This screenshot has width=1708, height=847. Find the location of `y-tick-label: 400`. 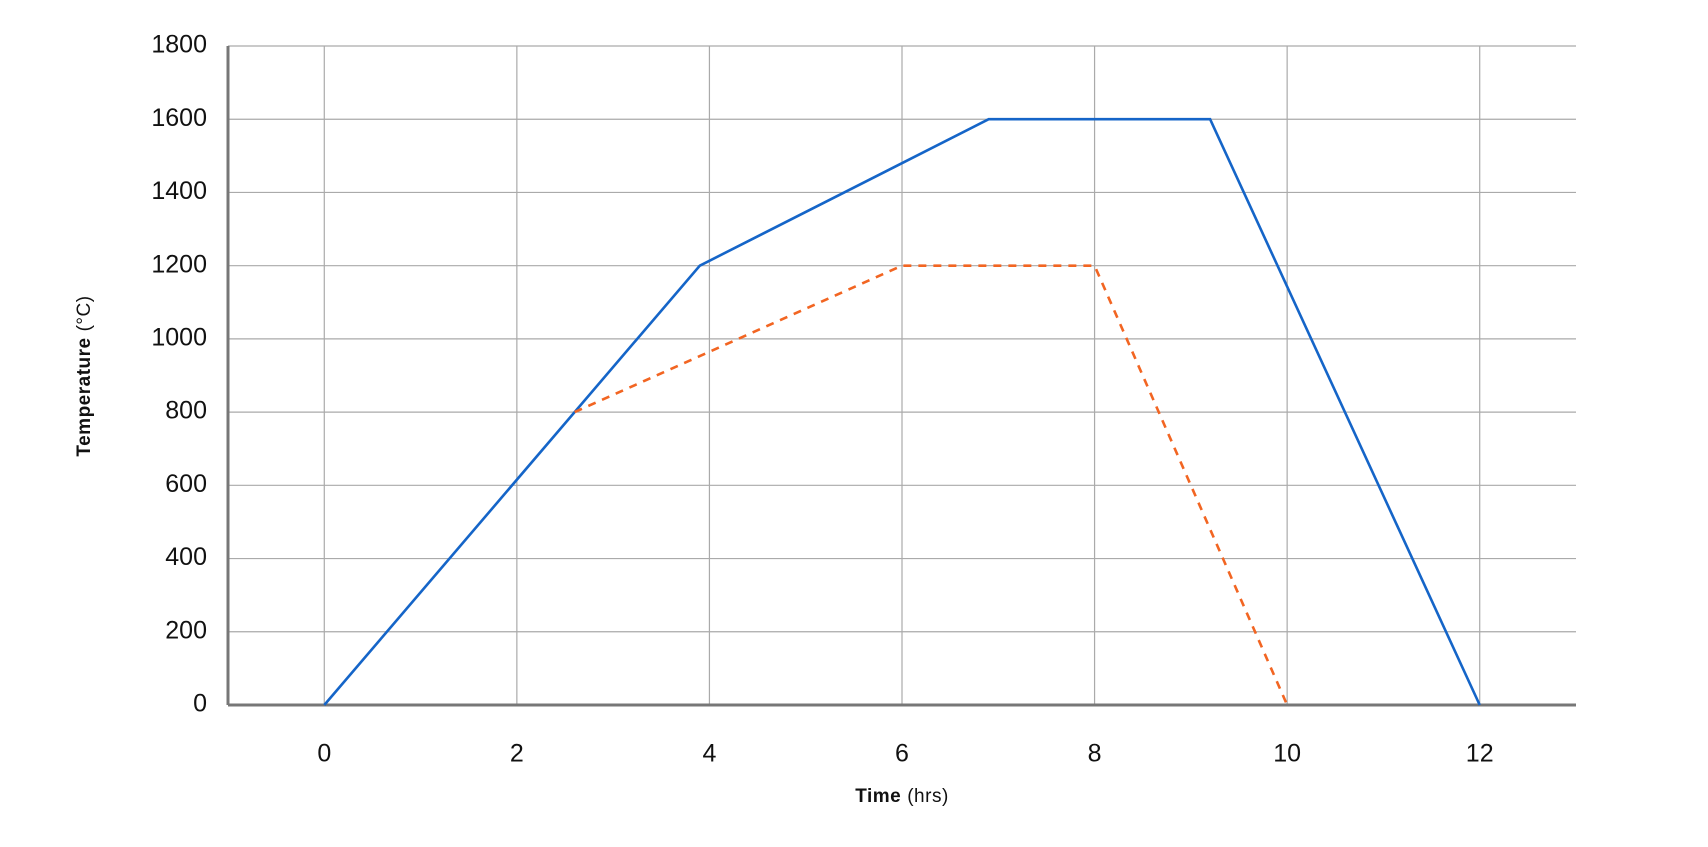

y-tick-label: 400 is located at coordinates (186, 557).